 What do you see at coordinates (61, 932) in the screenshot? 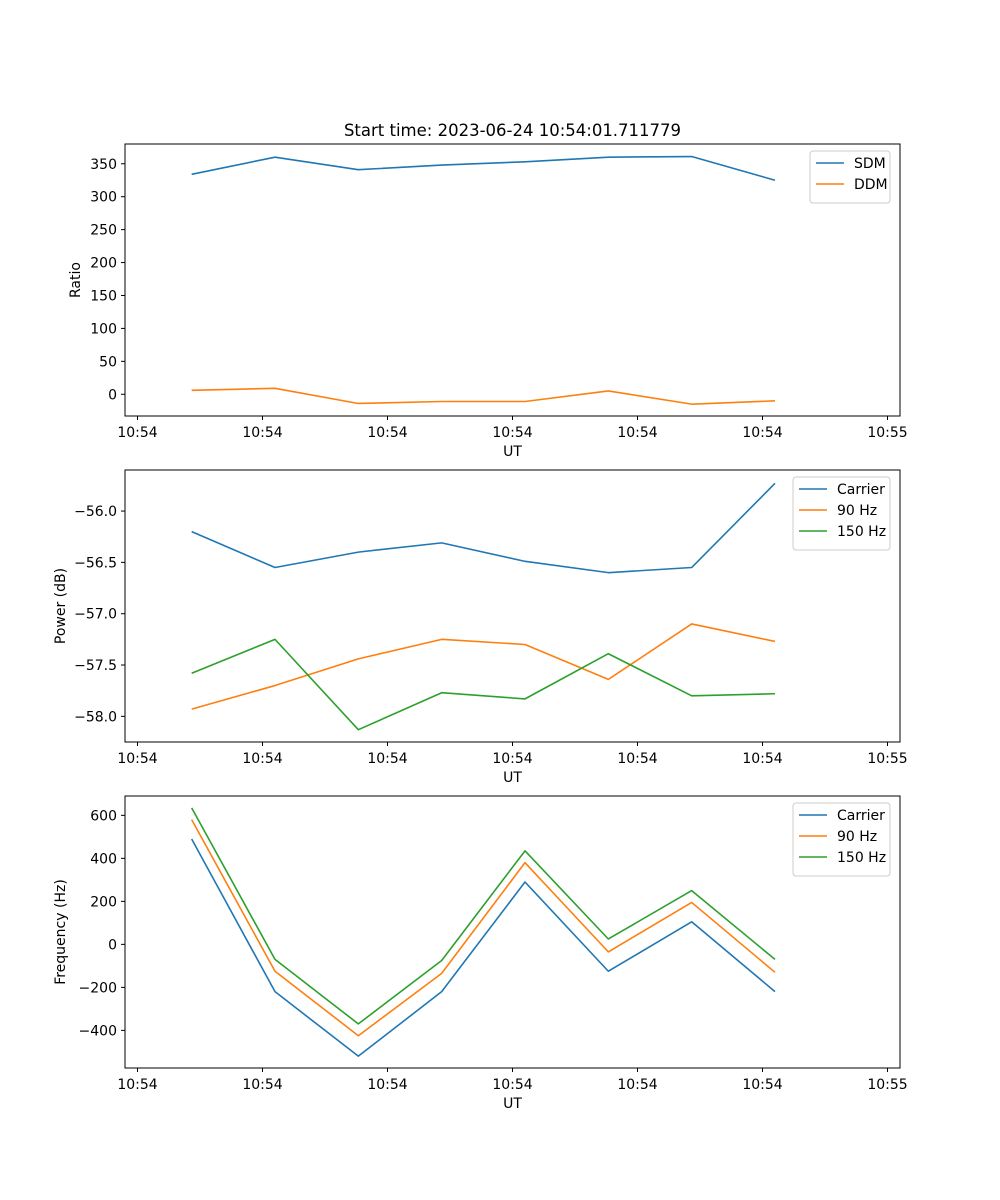
I see `y-axis-label: Frequency (Hz)` at bounding box center [61, 932].